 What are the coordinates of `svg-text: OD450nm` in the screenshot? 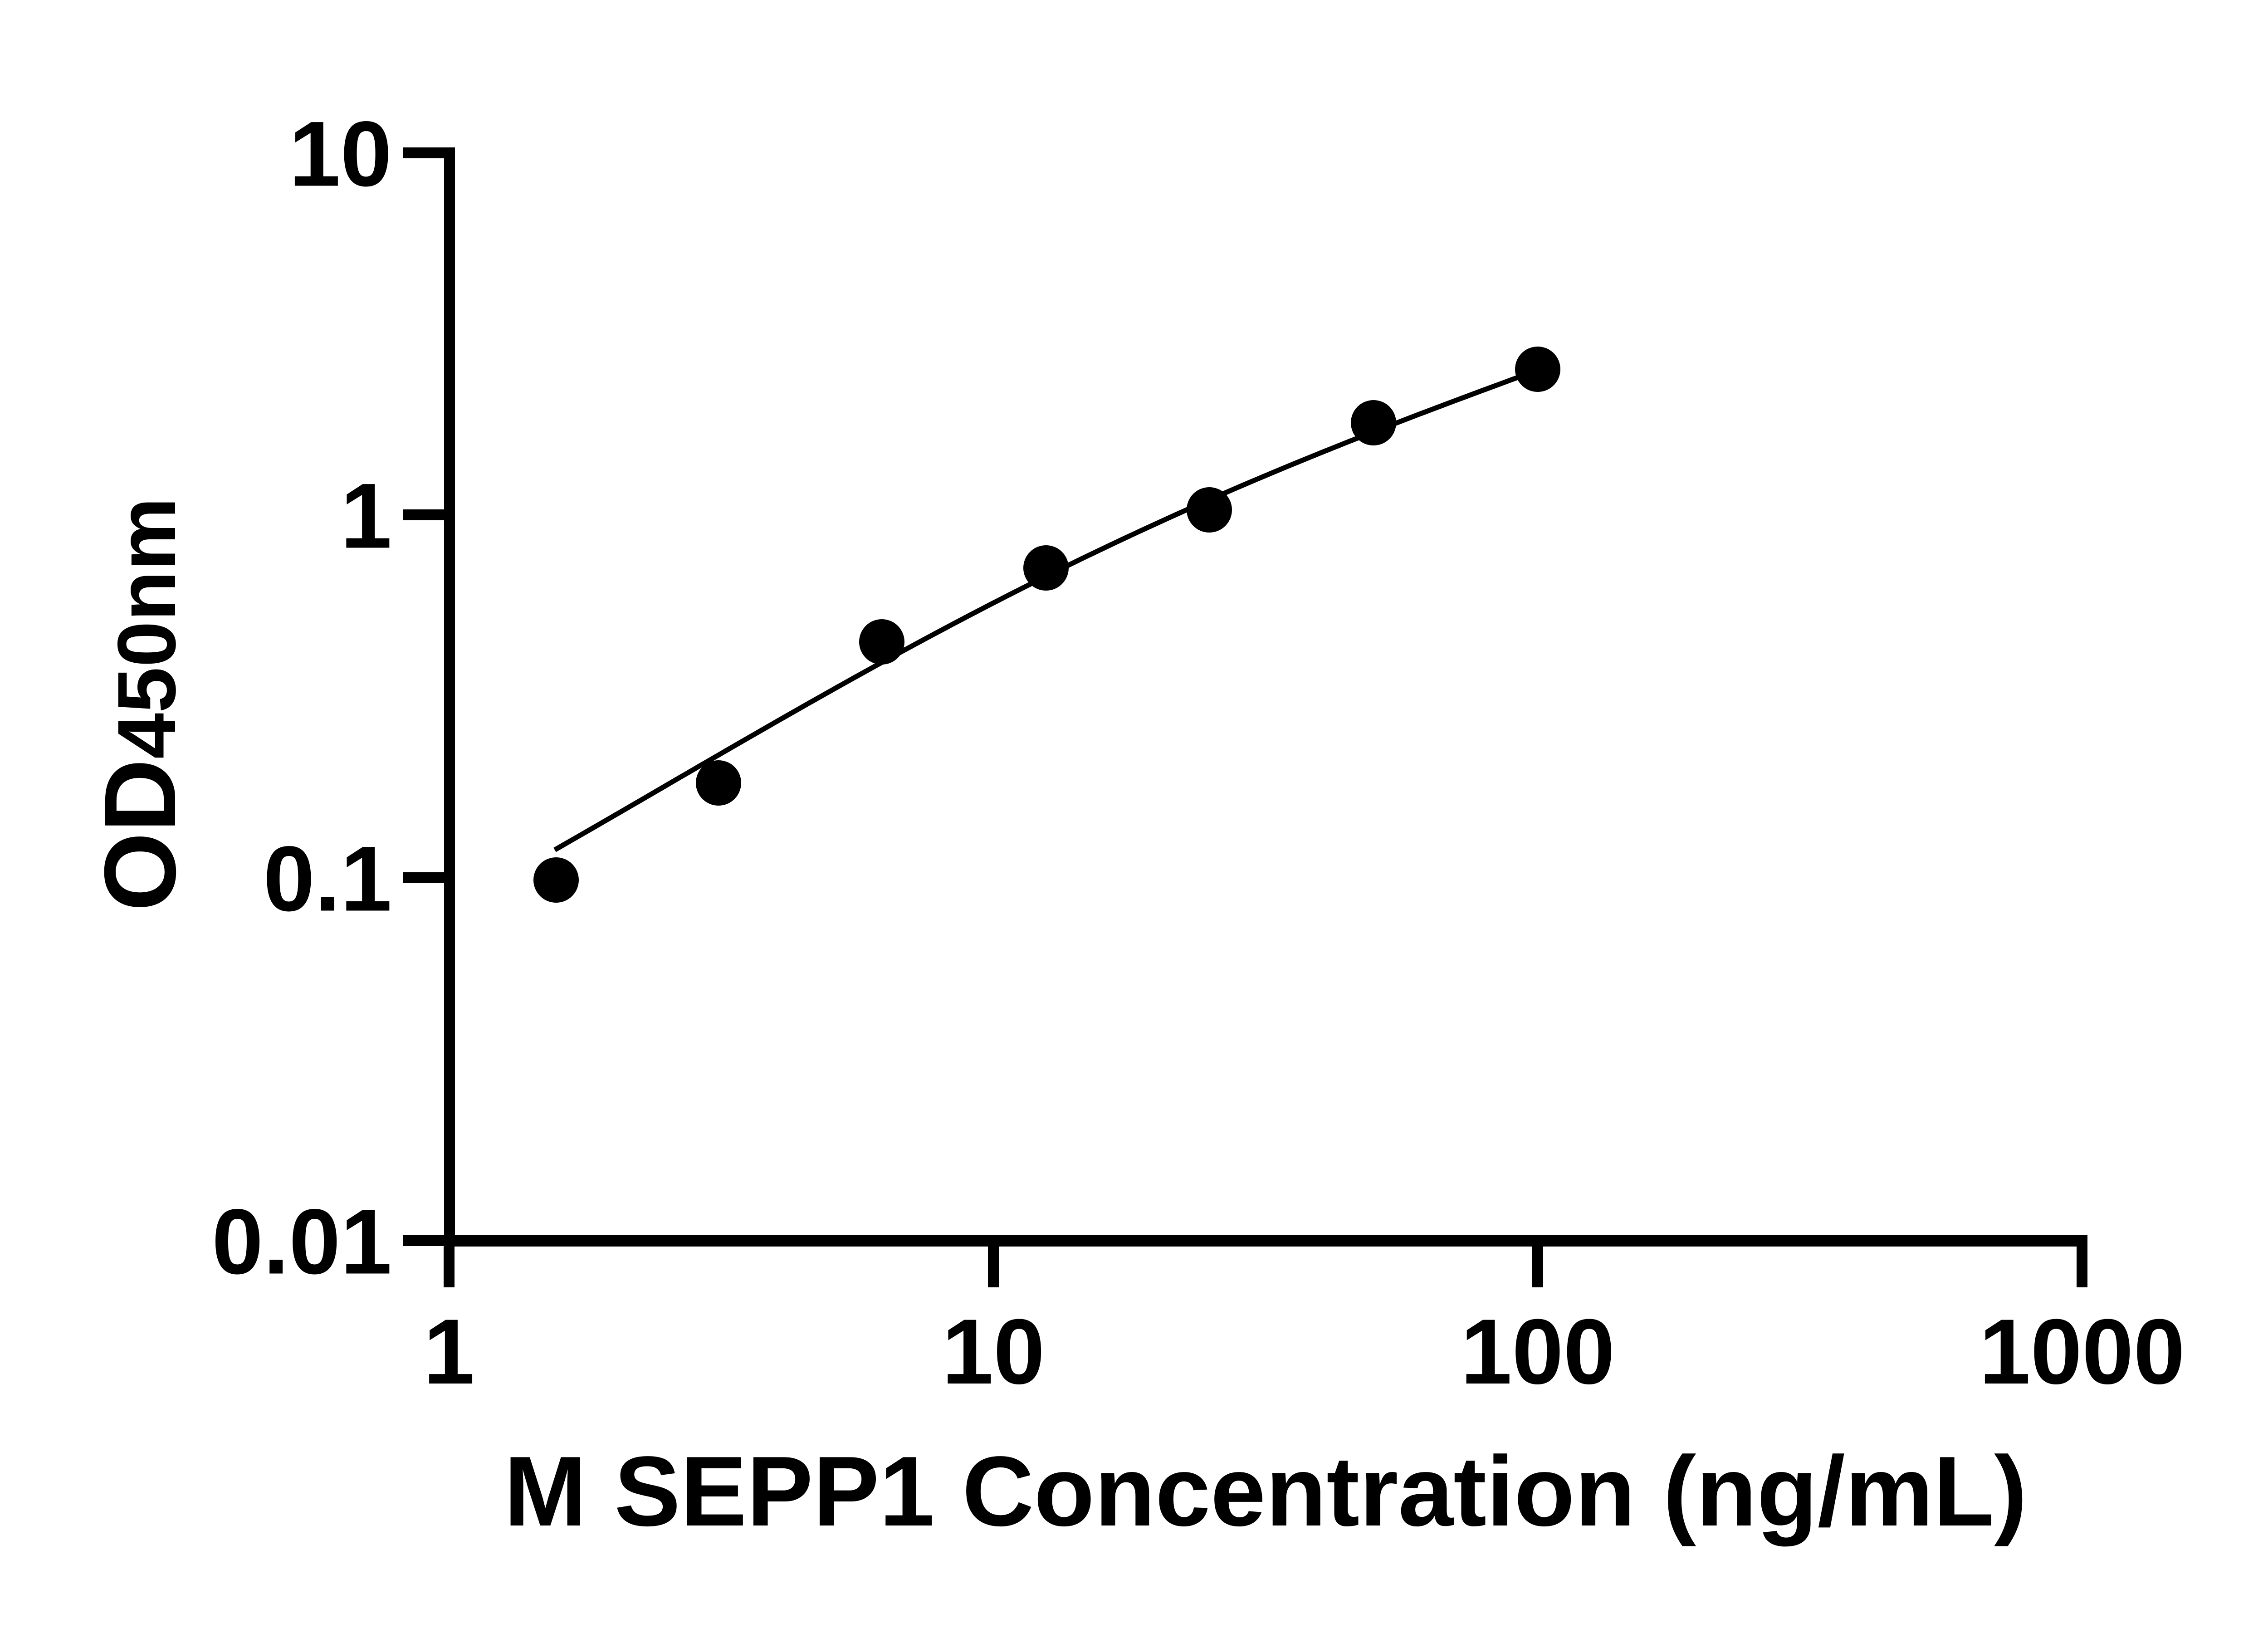 It's located at (140, 704).